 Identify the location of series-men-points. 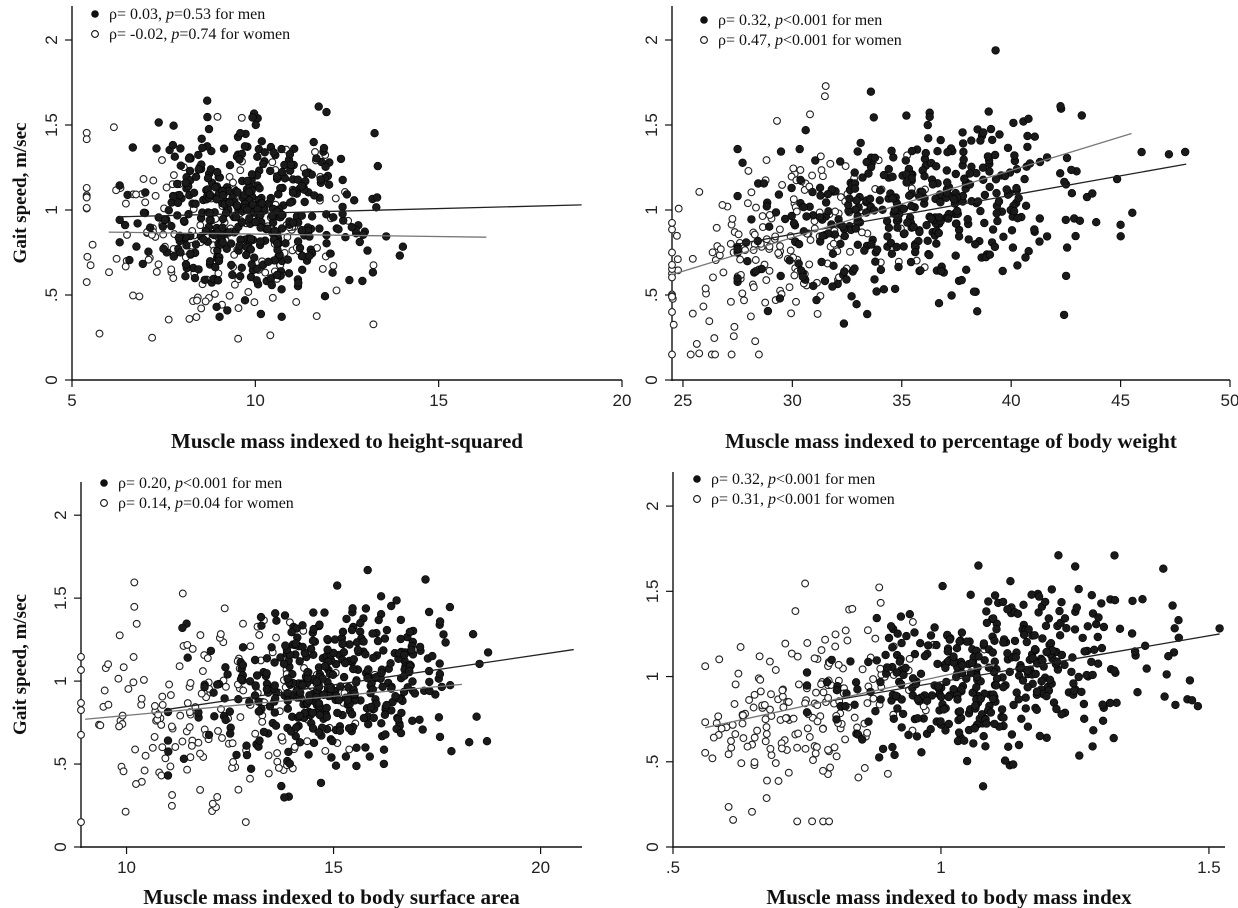
(328, 683).